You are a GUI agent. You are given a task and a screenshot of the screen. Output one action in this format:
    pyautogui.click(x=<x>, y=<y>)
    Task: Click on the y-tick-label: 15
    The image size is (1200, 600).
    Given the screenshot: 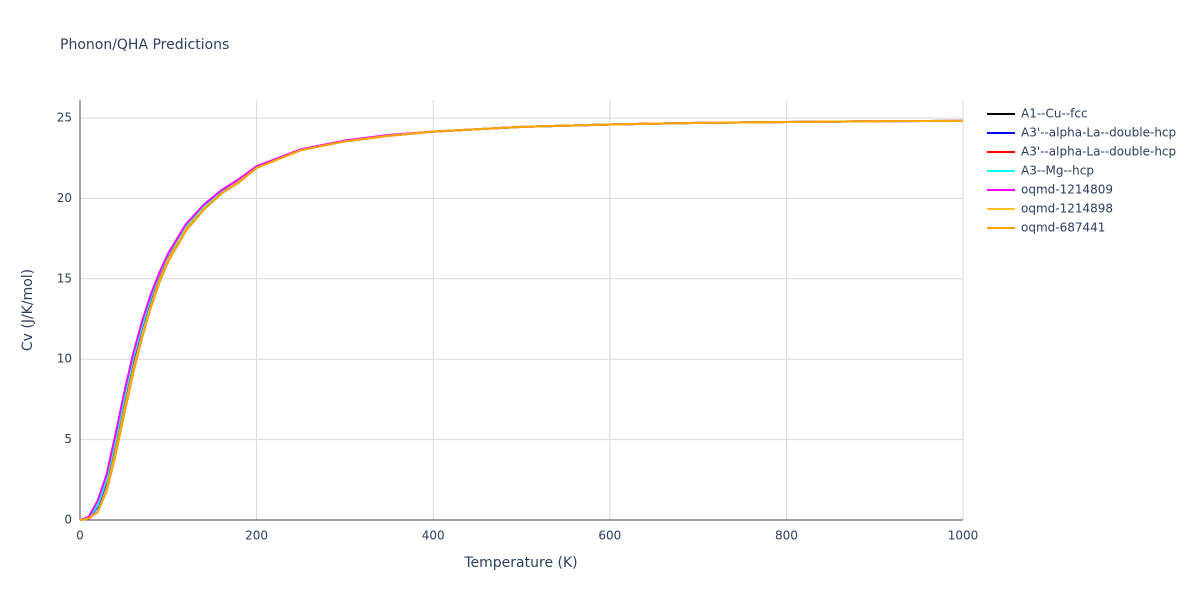 What is the action you would take?
    pyautogui.click(x=64, y=278)
    